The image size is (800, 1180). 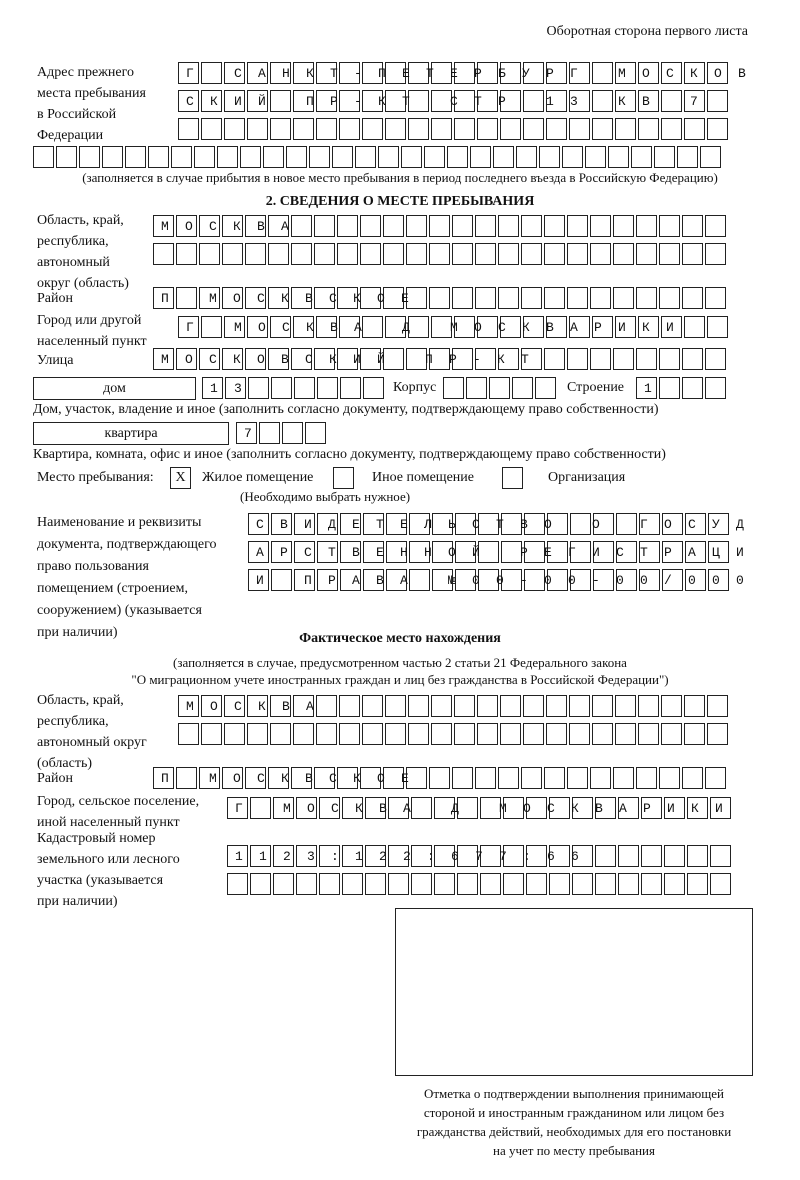 I want to click on district-field: П МОСКВСКОЕ, so click(x=440, y=298).